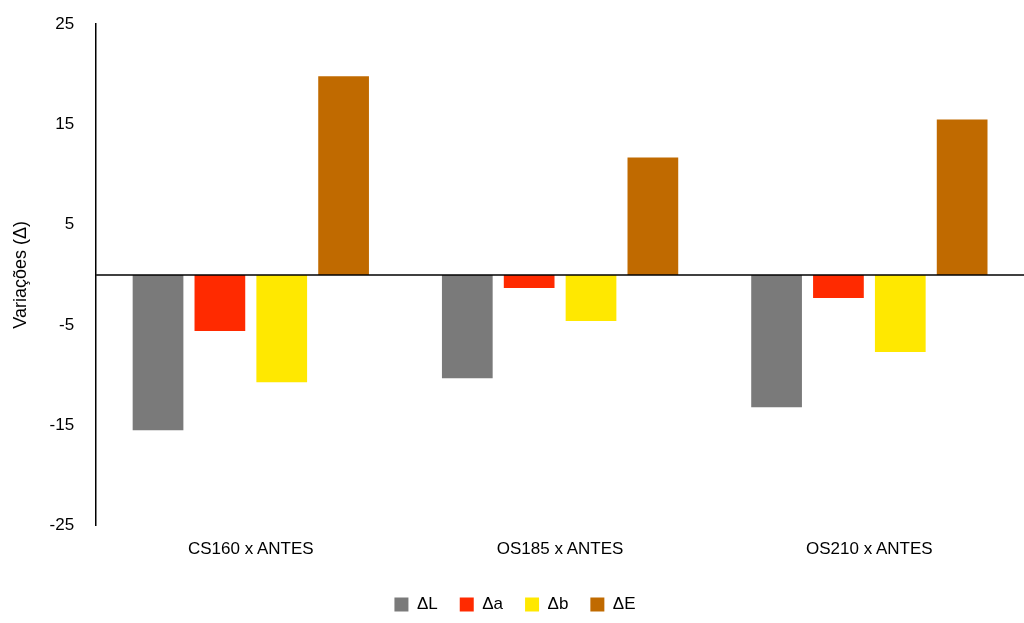  I want to click on x-tick-label: OS210 x ANTES, so click(869, 549).